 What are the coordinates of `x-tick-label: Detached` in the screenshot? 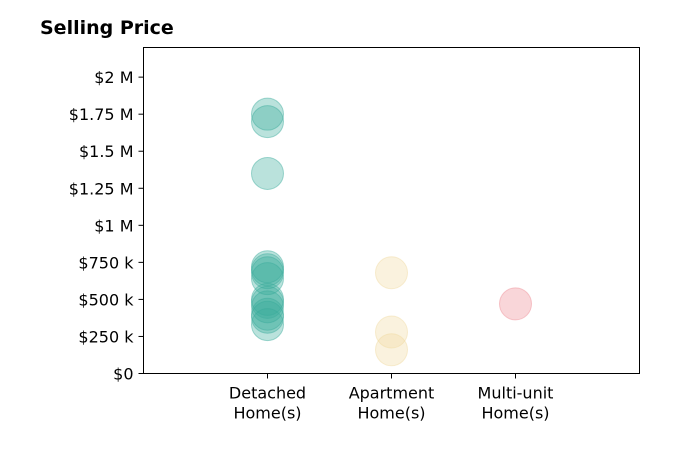 It's located at (267, 393).